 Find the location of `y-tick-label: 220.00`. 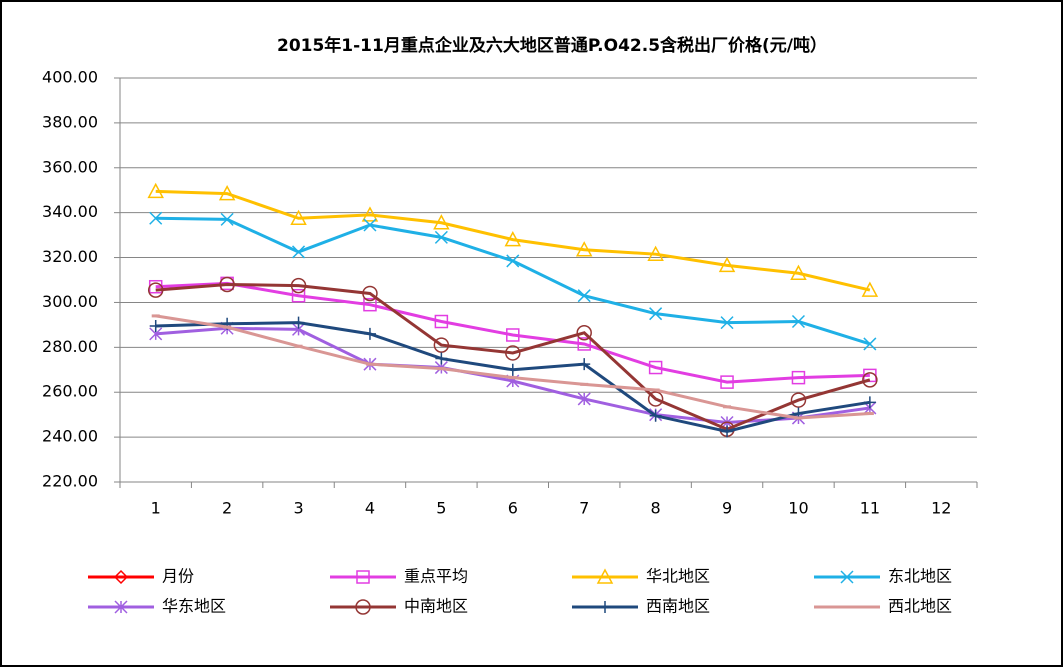

y-tick-label: 220.00 is located at coordinates (70, 481).